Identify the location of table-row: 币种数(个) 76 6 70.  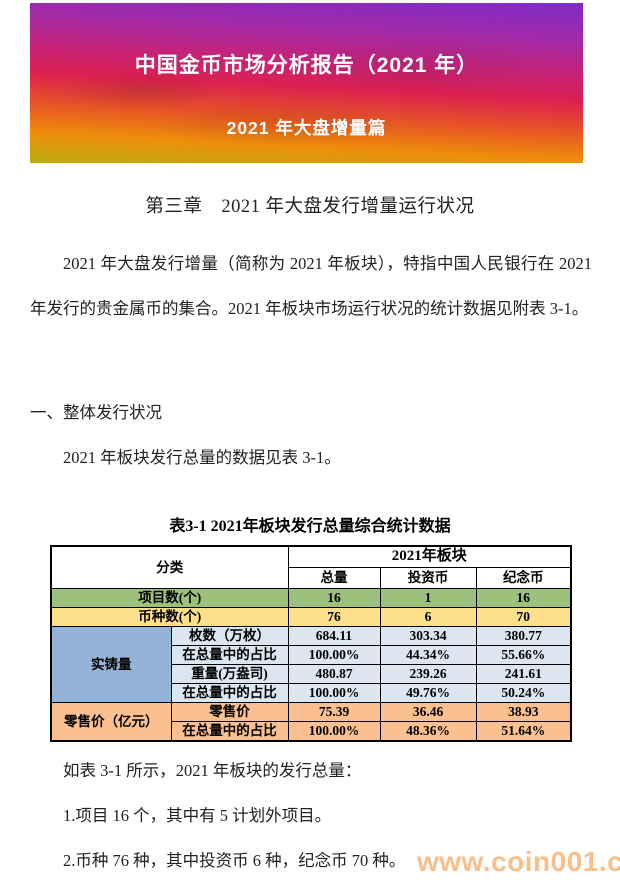
(311, 617).